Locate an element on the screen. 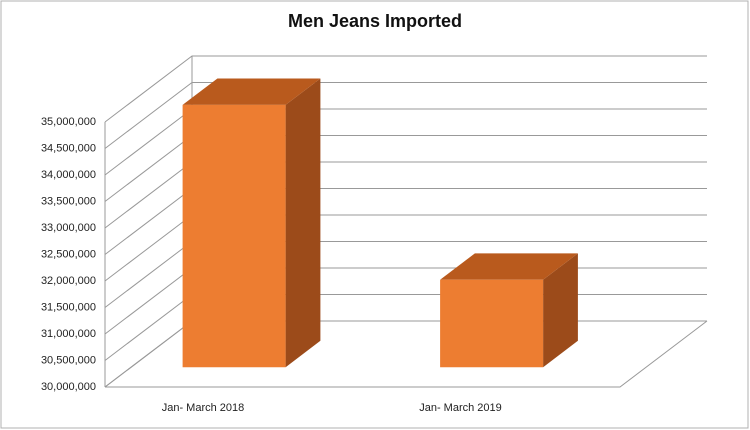 This screenshot has width=750, height=430. x-tick-label: Jan- March 2019 is located at coordinates (460, 408).